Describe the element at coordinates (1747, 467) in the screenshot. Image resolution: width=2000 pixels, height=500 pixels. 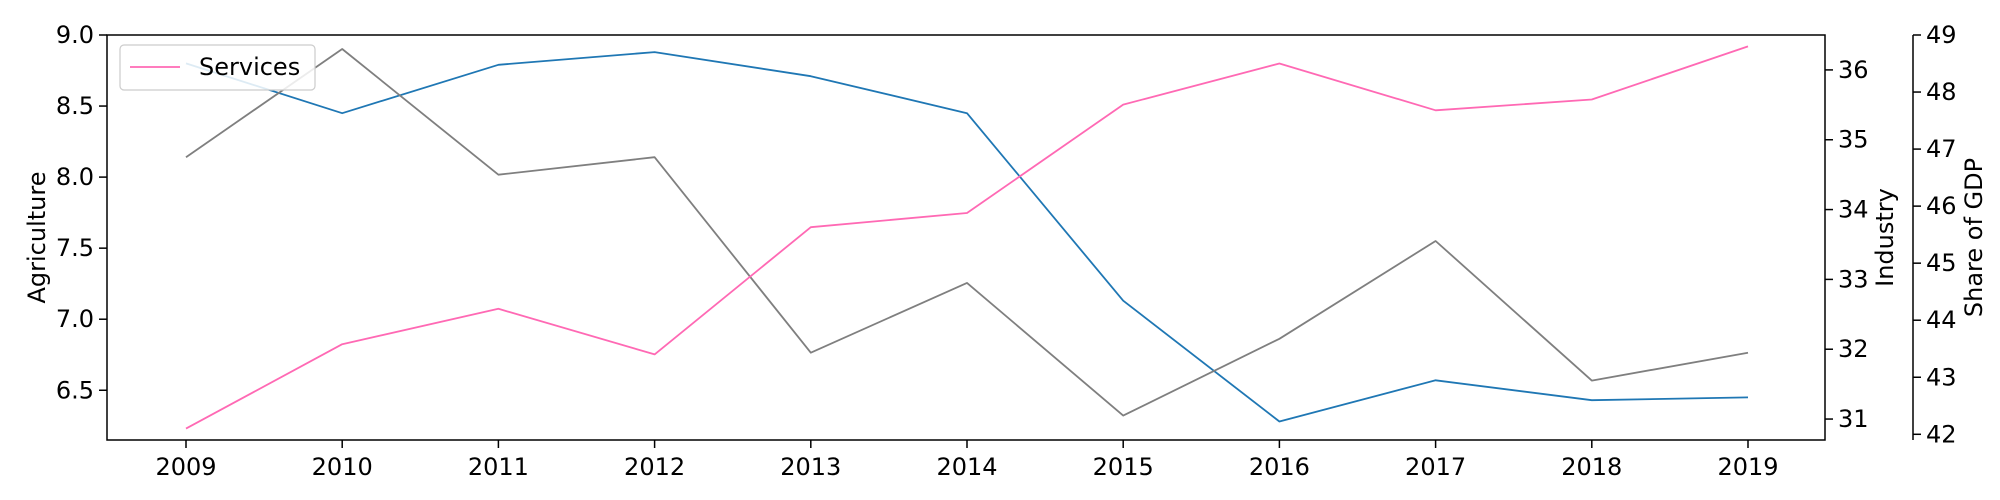
I see `x-tick-label: 2019` at that location.